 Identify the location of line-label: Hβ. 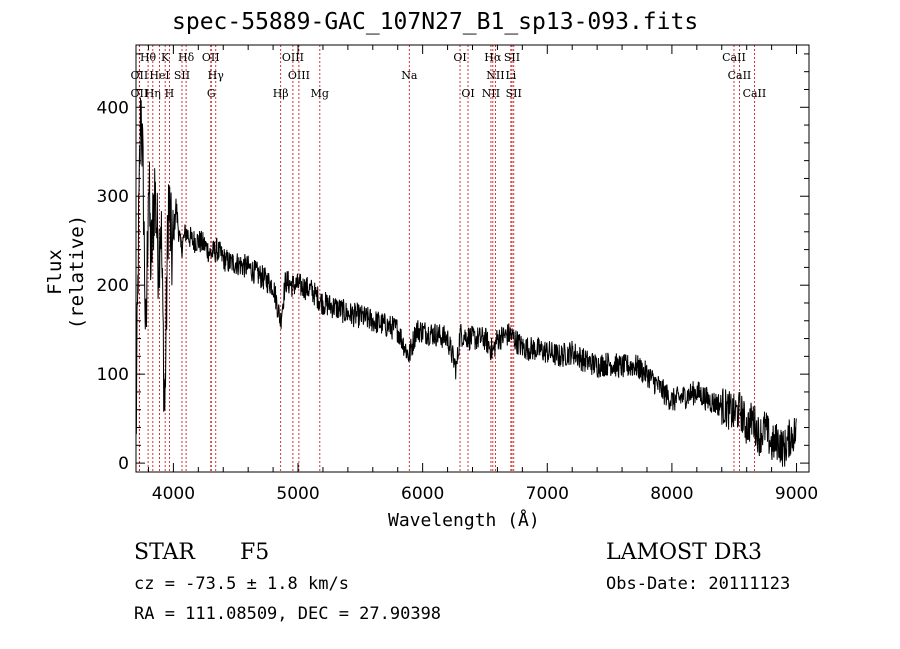
(281, 93).